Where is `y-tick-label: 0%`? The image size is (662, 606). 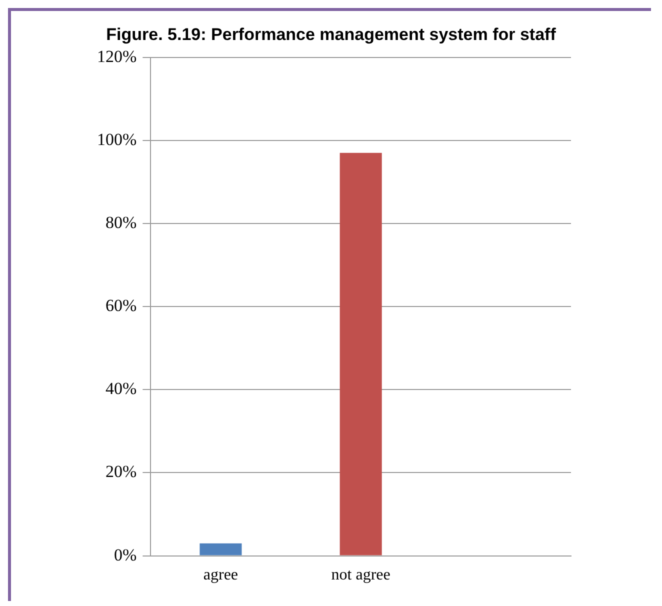
y-tick-label: 0% is located at coordinates (125, 554).